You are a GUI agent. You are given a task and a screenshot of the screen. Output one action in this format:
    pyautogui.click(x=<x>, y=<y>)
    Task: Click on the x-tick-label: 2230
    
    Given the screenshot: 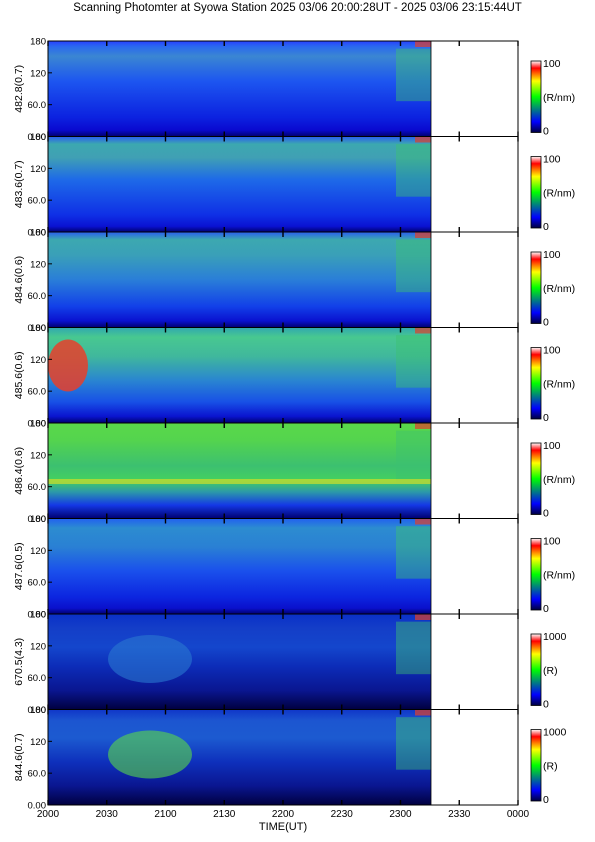 What is the action you would take?
    pyautogui.click(x=342, y=814)
    